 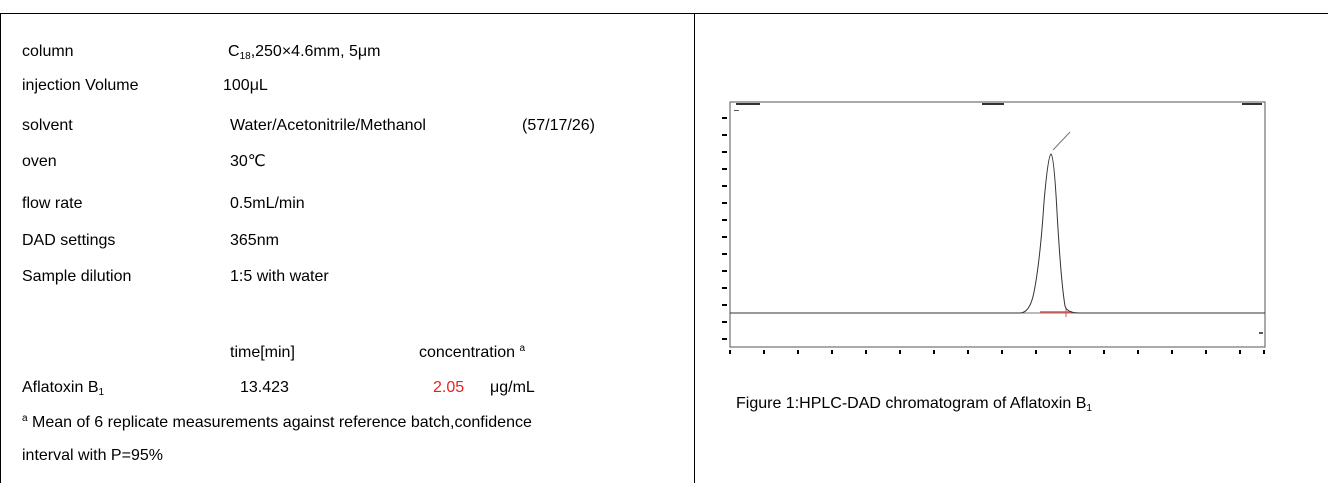 I want to click on table-left-border, so click(x=0, y=248).